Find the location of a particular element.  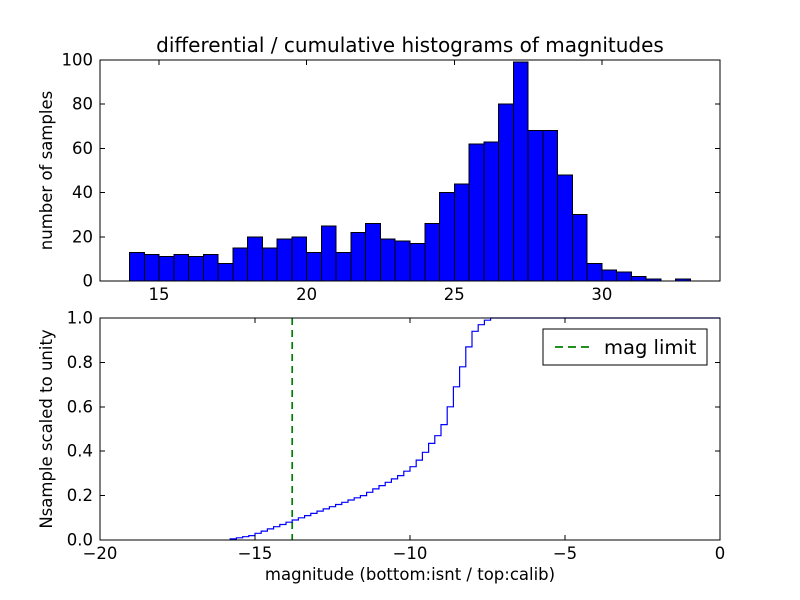

y-tick-label: 0 is located at coordinates (88, 281).